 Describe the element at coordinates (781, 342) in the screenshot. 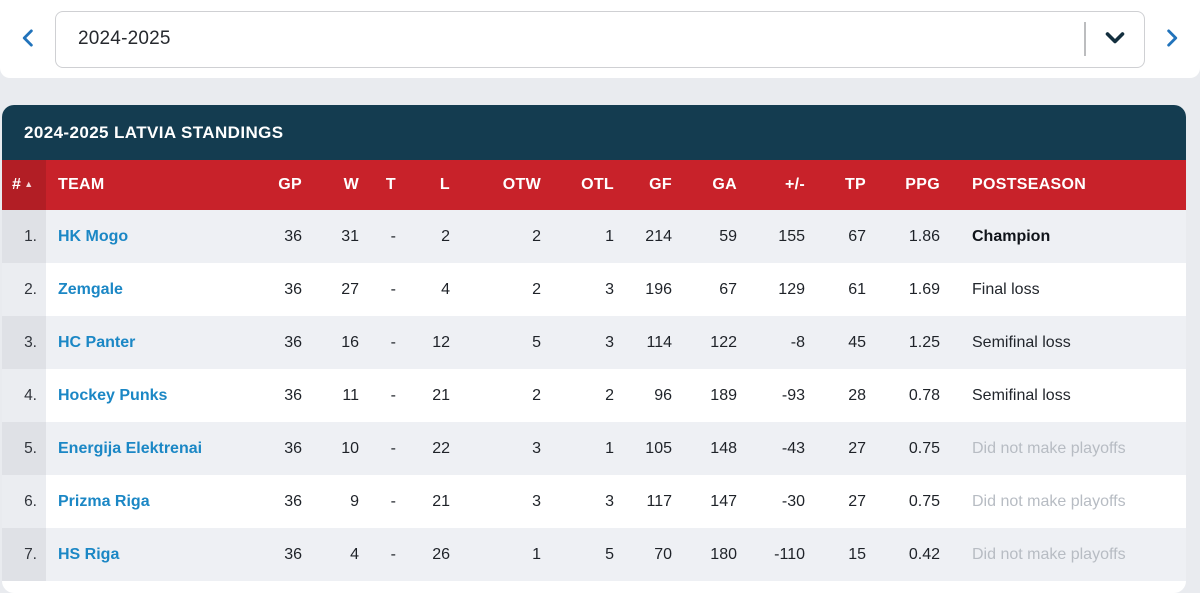

I see `diff-cell: -8` at that location.